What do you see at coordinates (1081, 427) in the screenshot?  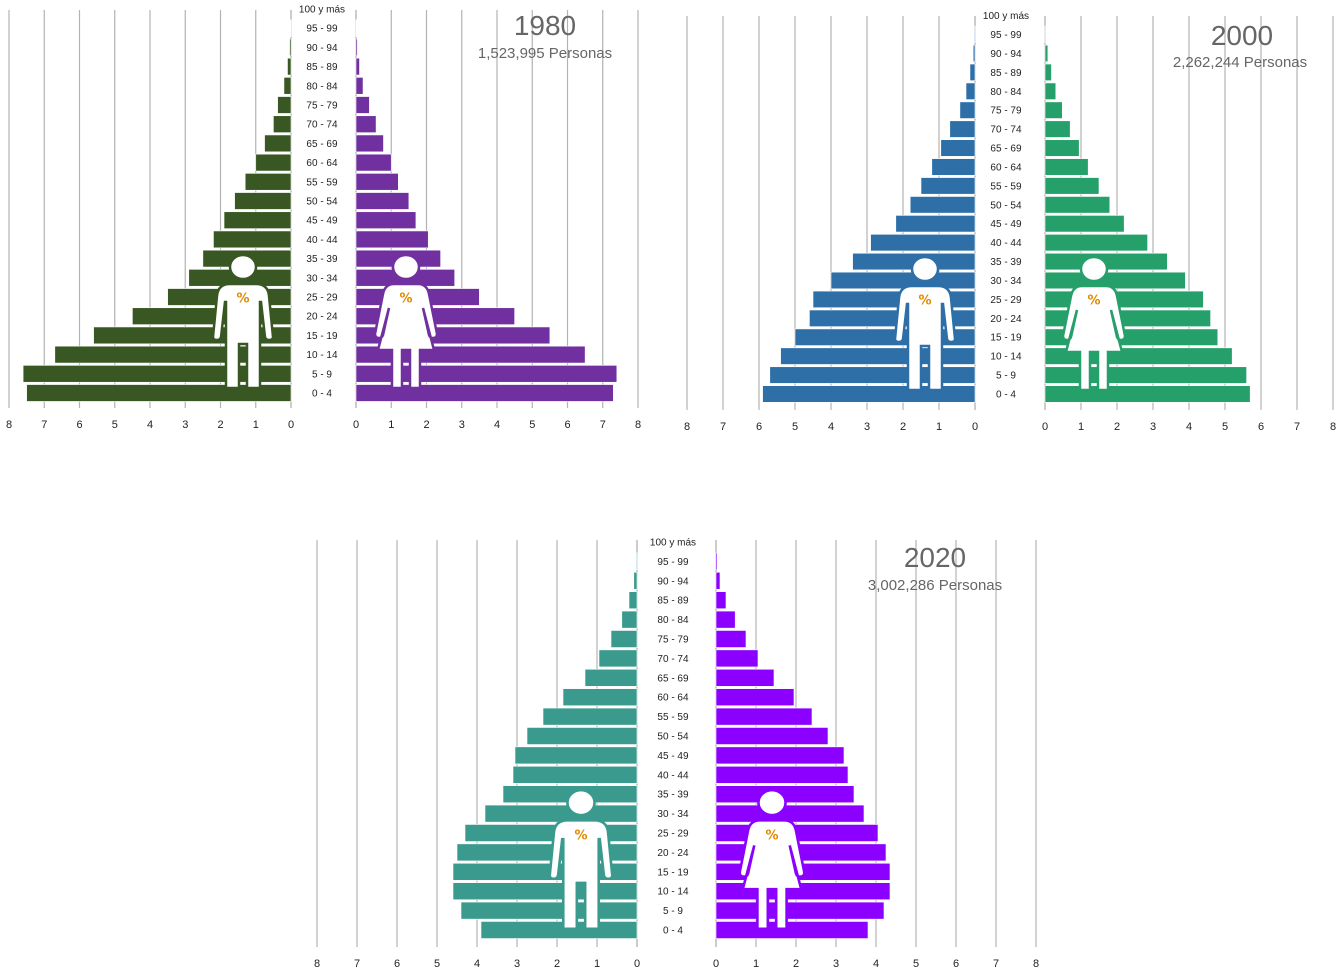 I see `tick-label-right: 1` at bounding box center [1081, 427].